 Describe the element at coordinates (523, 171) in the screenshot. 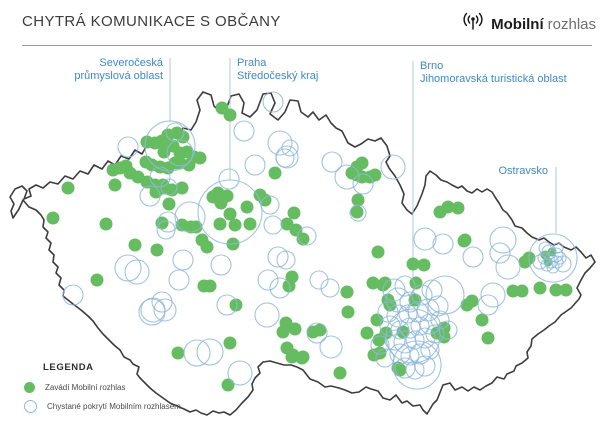

I see `region-label-ostravsko: Ostravsko` at that location.